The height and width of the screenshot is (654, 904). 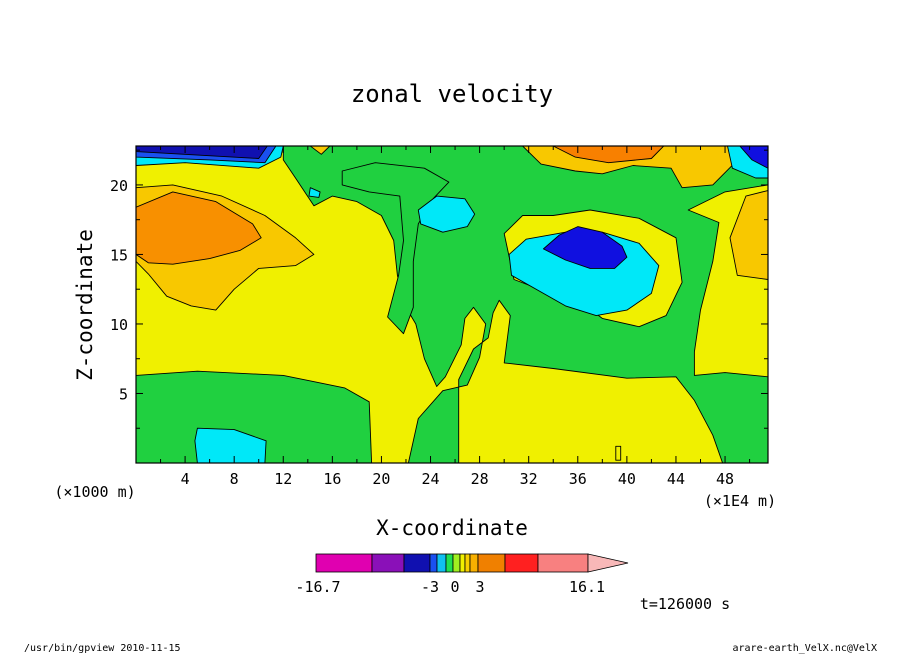 I want to click on x-tick-label: 8, so click(x=234, y=479).